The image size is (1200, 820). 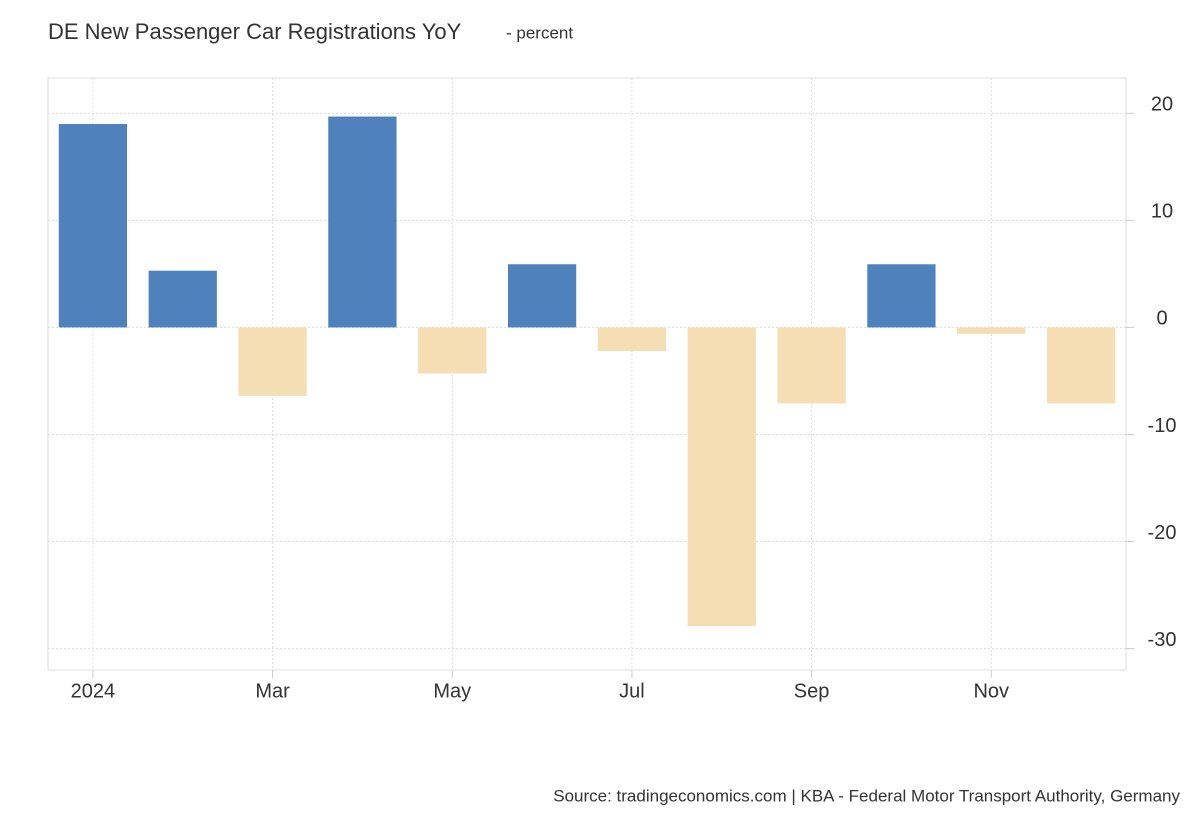 What do you see at coordinates (1162, 212) in the screenshot?
I see `y-tick-label: 10` at bounding box center [1162, 212].